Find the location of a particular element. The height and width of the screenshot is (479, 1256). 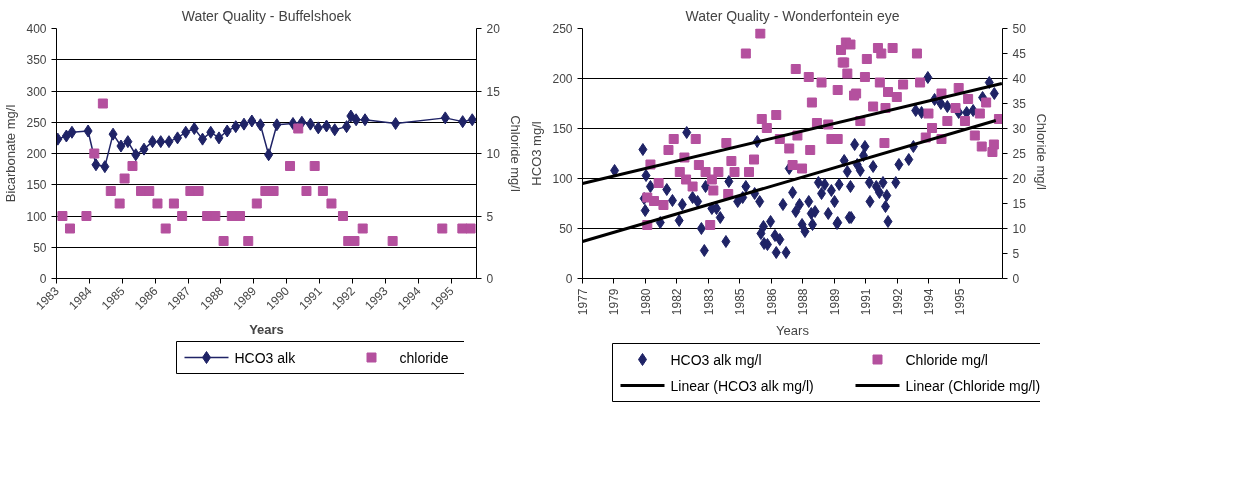

x-tick-label: 1983 is located at coordinates (708, 302).